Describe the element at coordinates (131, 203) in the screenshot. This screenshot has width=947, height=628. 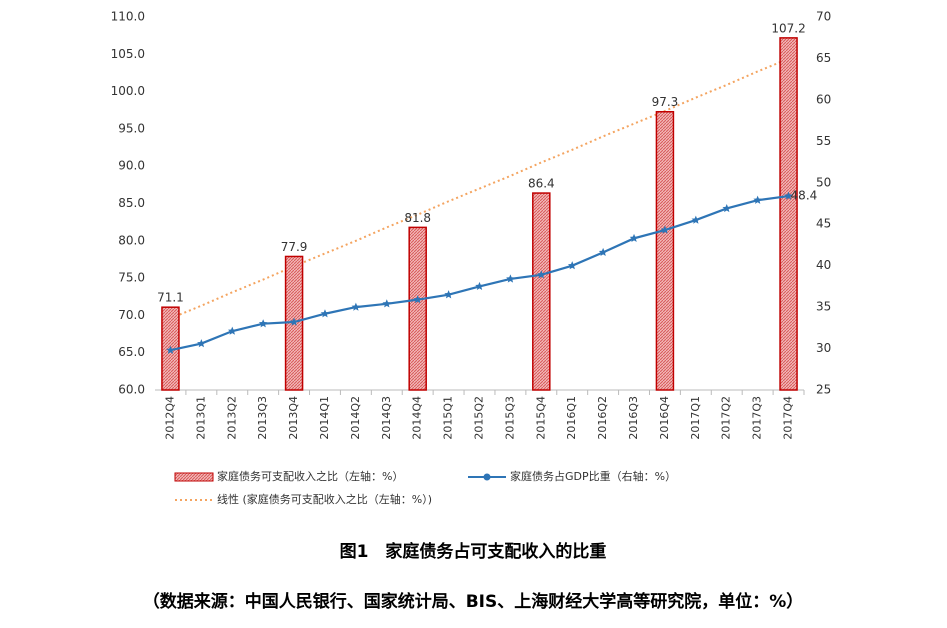
I see `y-tick-label: 85.0` at that location.